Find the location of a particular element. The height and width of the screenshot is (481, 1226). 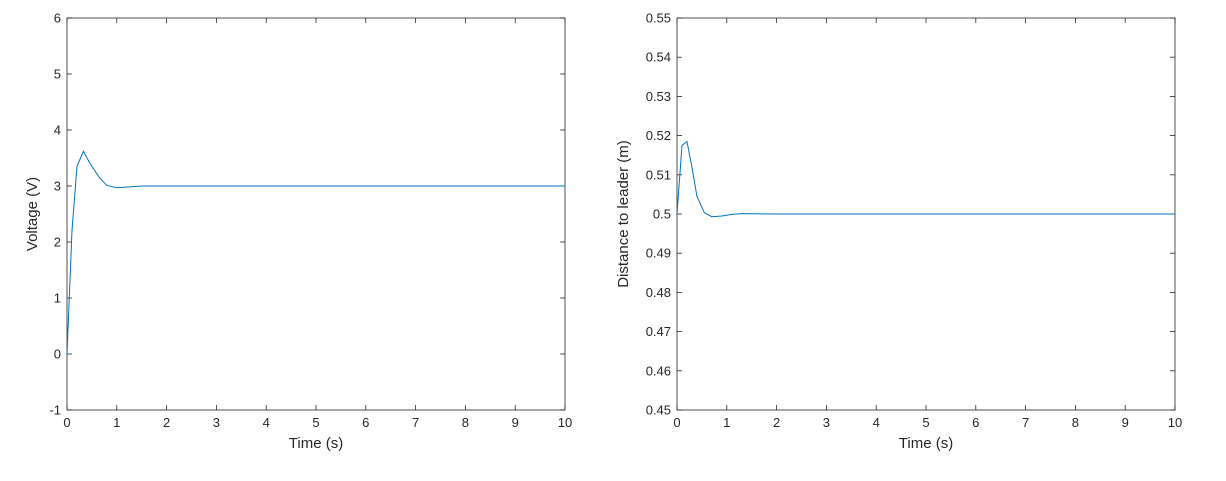

y-tick-label: 1 is located at coordinates (57, 298).